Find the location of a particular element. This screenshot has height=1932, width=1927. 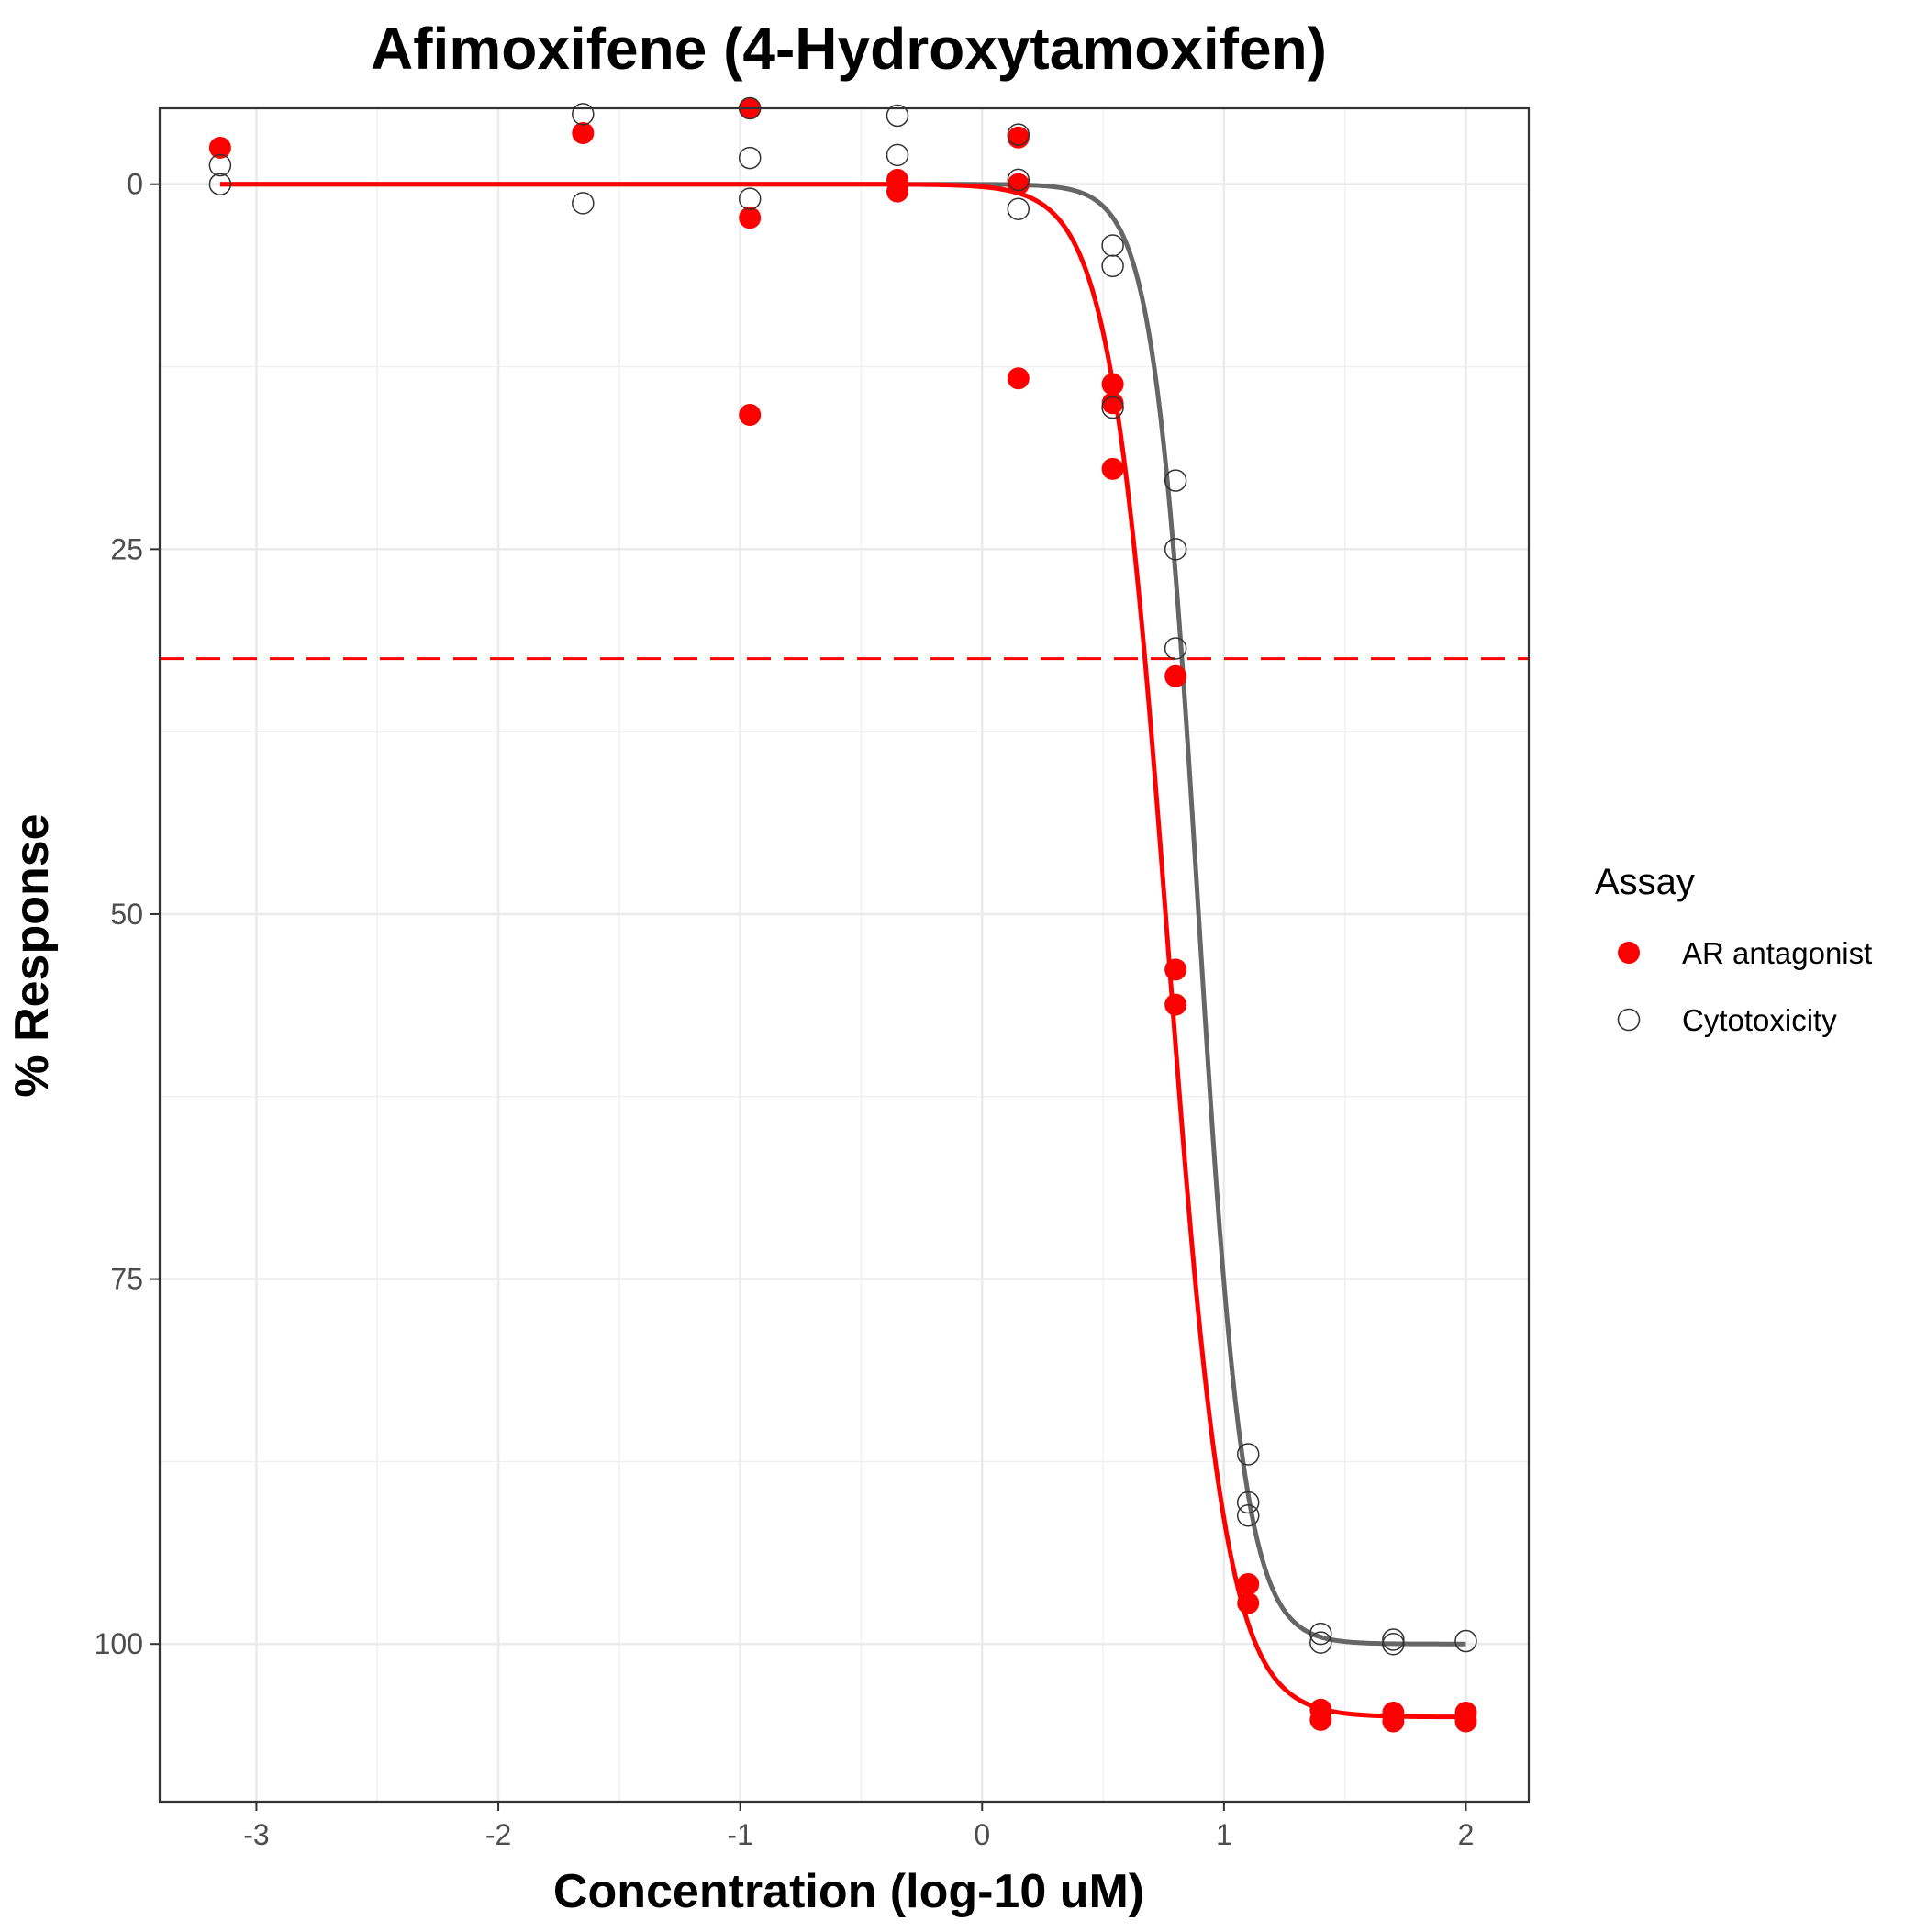

x-tick-label: 2 is located at coordinates (1466, 1834).